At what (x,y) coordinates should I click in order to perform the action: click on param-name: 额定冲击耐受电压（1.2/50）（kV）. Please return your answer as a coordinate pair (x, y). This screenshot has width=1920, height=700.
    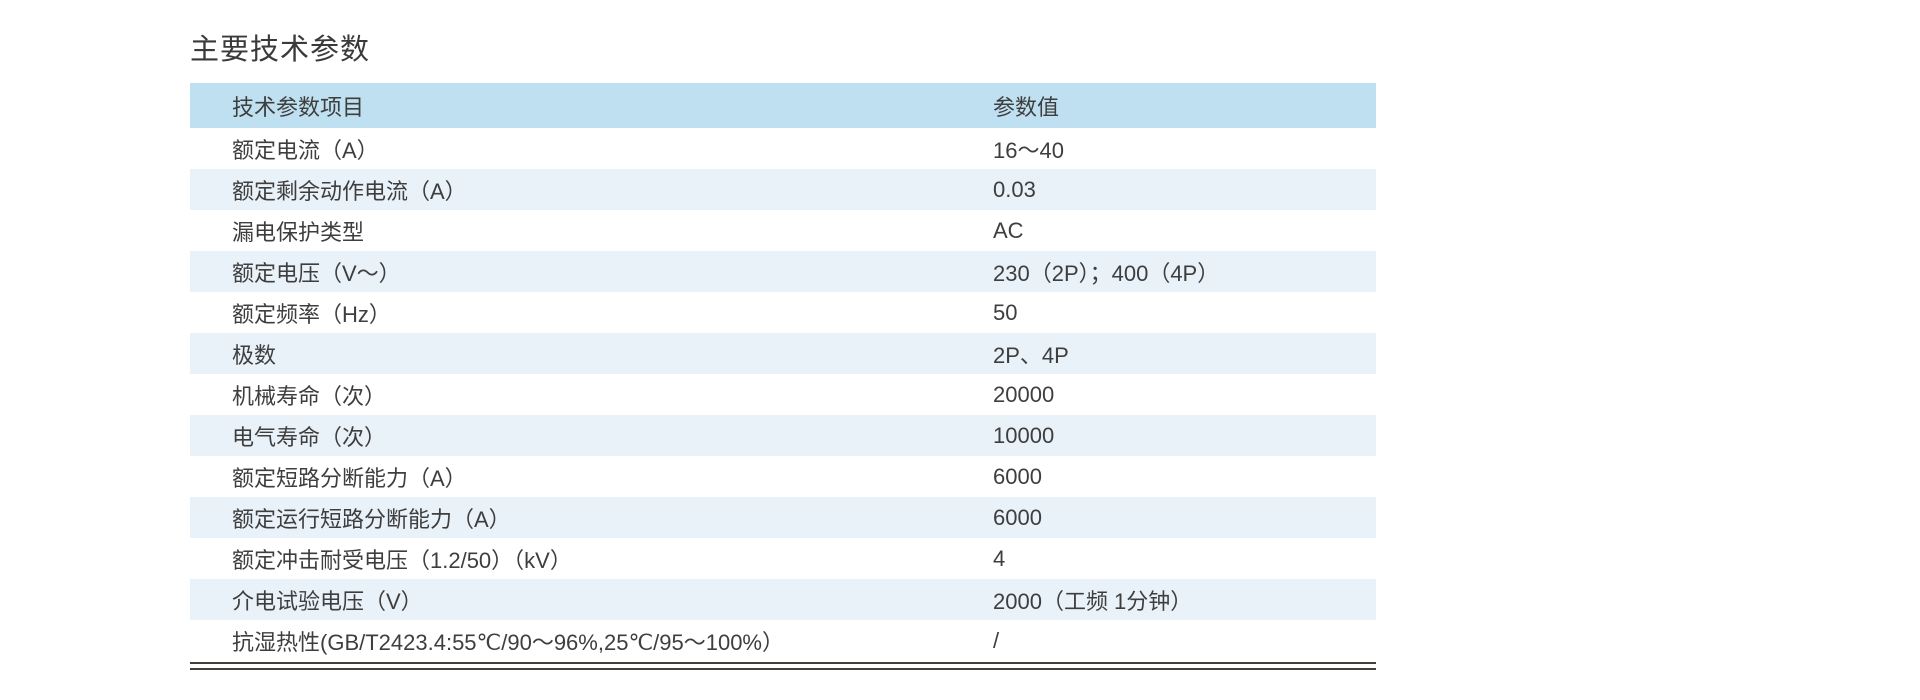
    Looking at the image, I should click on (402, 560).